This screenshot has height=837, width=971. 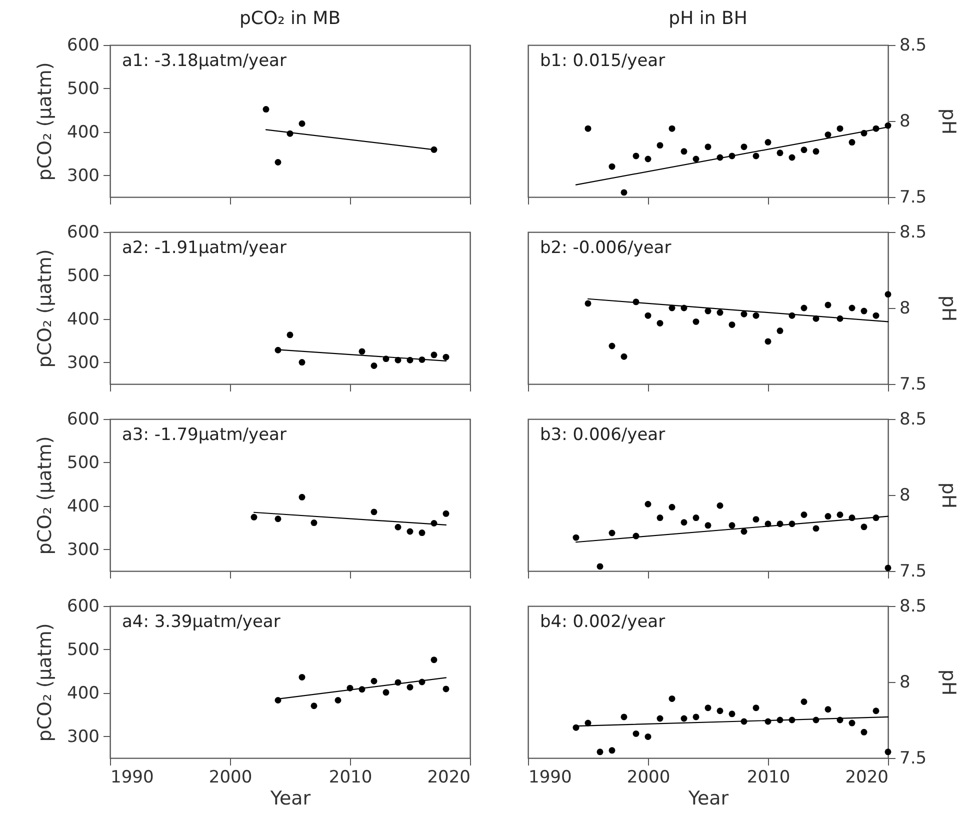 What do you see at coordinates (201, 622) in the screenshot?
I see `annotation: a4: 3.39μatm/year` at bounding box center [201, 622].